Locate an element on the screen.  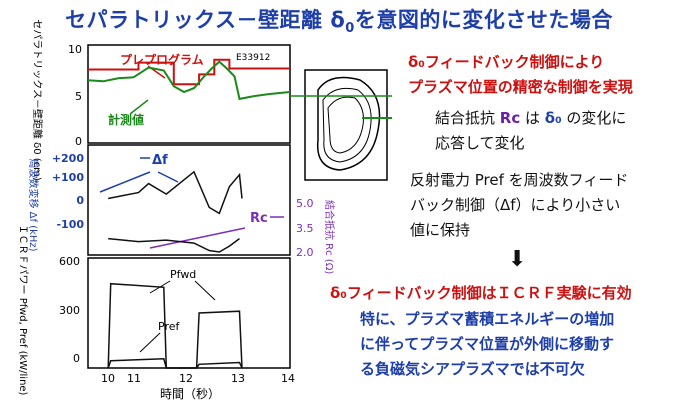
legend-preprogram: プレプログラム is located at coordinates (162, 59).